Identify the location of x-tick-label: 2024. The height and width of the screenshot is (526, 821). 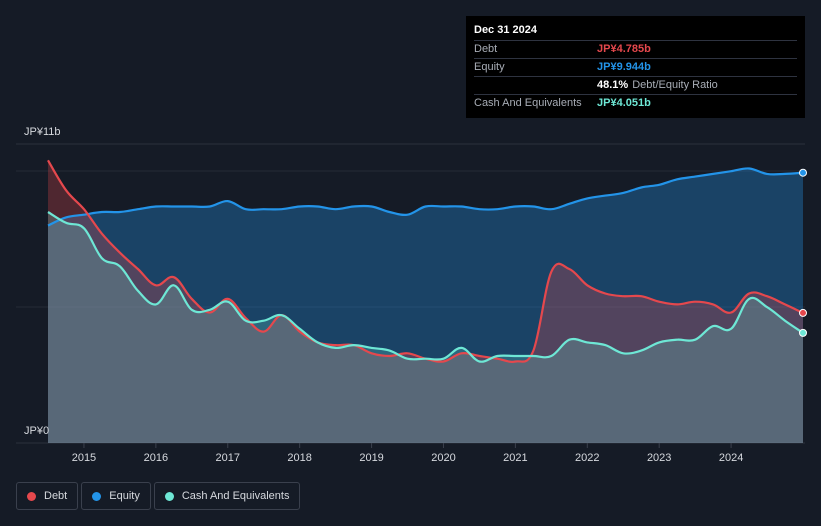
(731, 458).